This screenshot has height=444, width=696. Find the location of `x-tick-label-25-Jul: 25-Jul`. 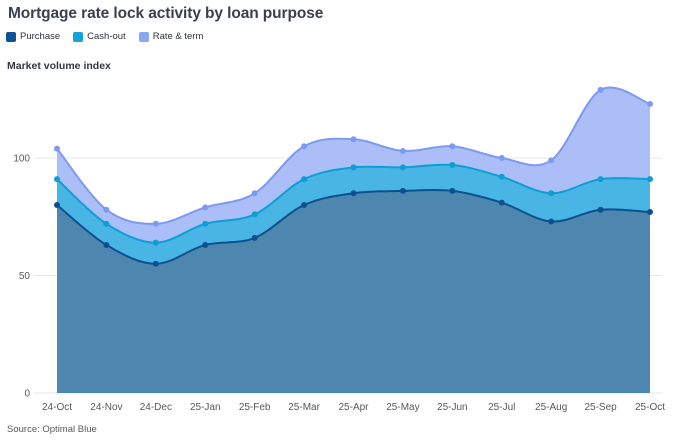

x-tick-label-25-Jul: 25-Jul is located at coordinates (501, 407).